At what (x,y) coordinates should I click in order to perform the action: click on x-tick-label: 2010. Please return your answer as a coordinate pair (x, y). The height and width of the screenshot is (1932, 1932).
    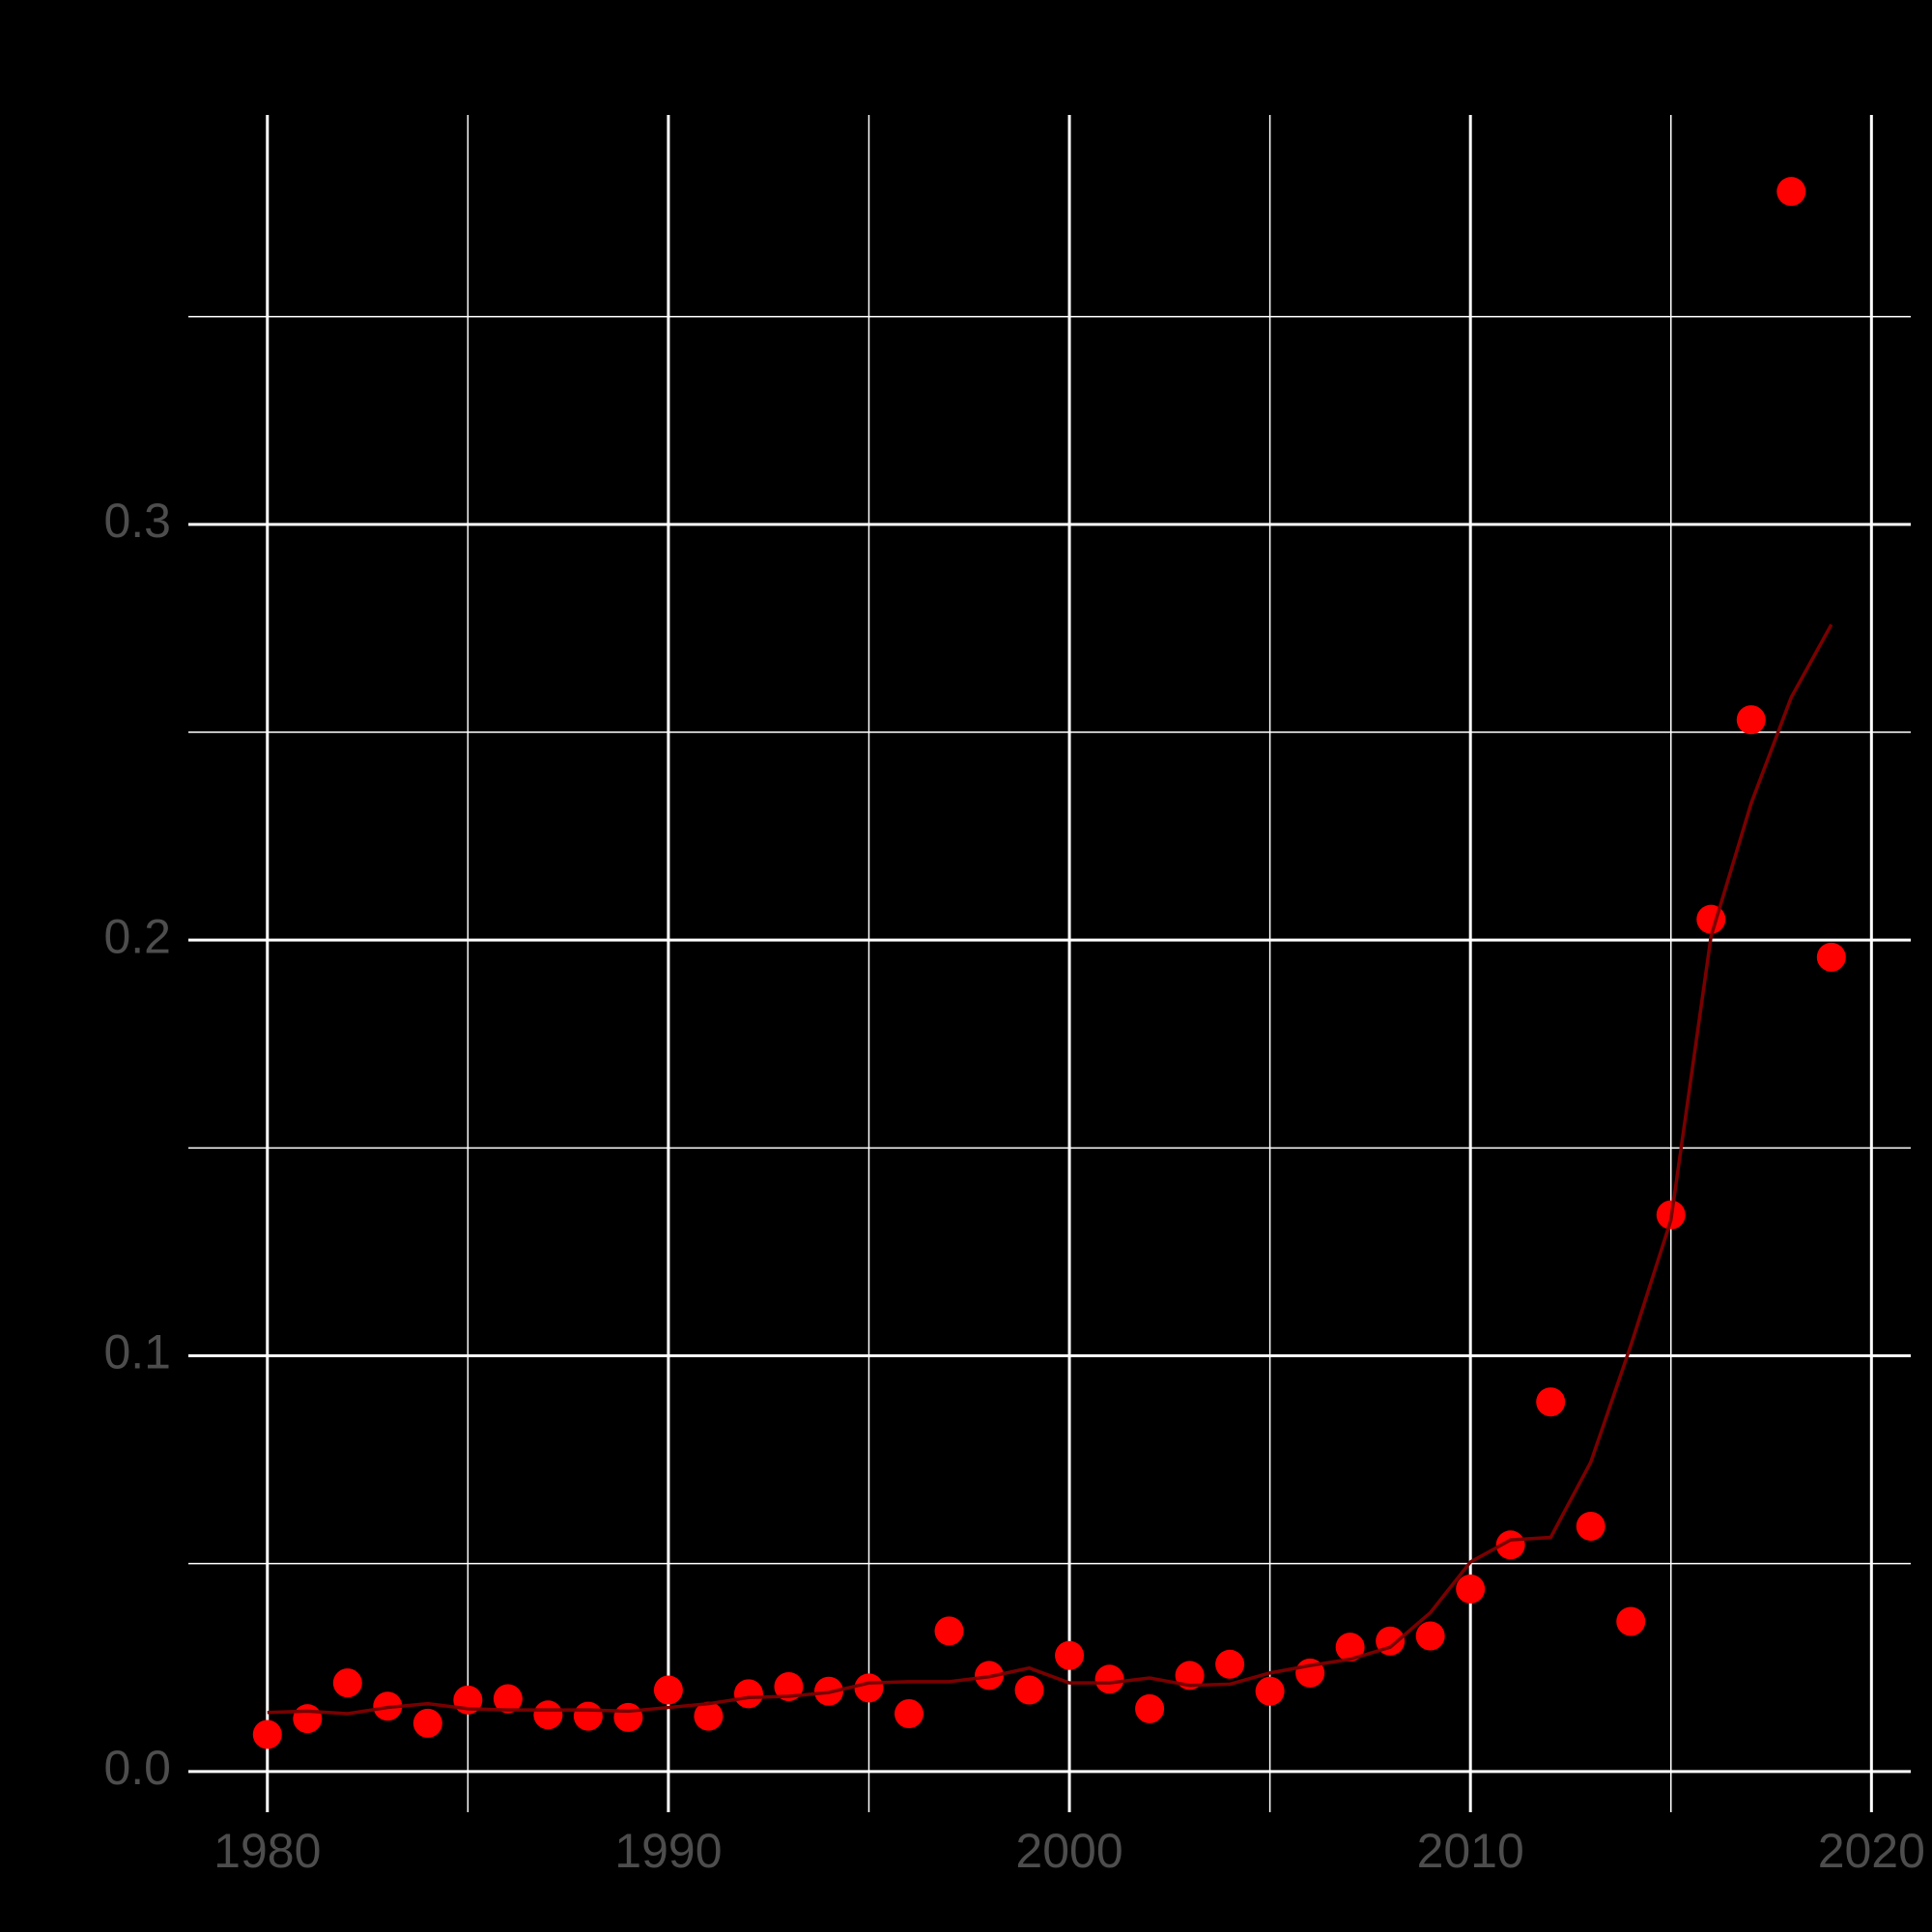
    Looking at the image, I should click on (1470, 1851).